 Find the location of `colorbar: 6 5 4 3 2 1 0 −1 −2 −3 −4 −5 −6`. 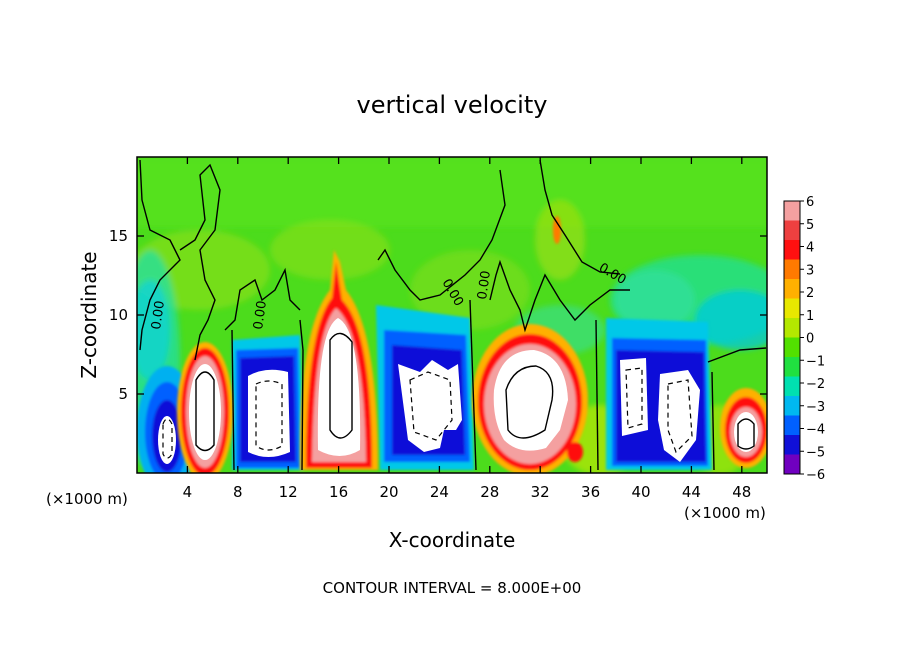

colorbar: 6 5 4 3 2 1 0 −1 −2 −3 −4 −5 −6 is located at coordinates (804, 339).